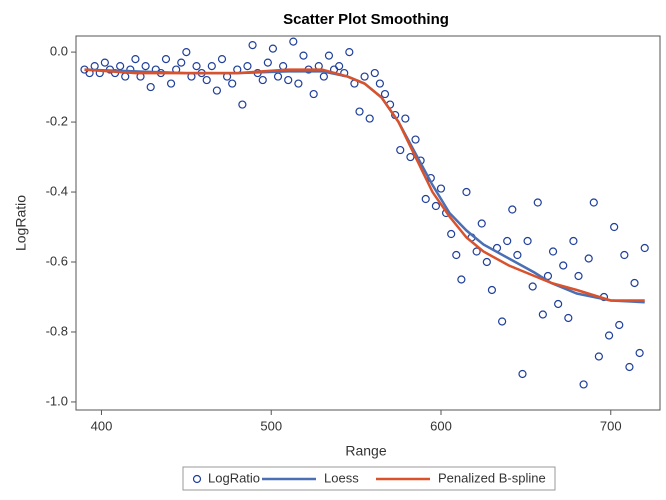 The height and width of the screenshot is (500, 666). What do you see at coordinates (57, 121) in the screenshot?
I see `y-tick-label: -0.2` at bounding box center [57, 121].